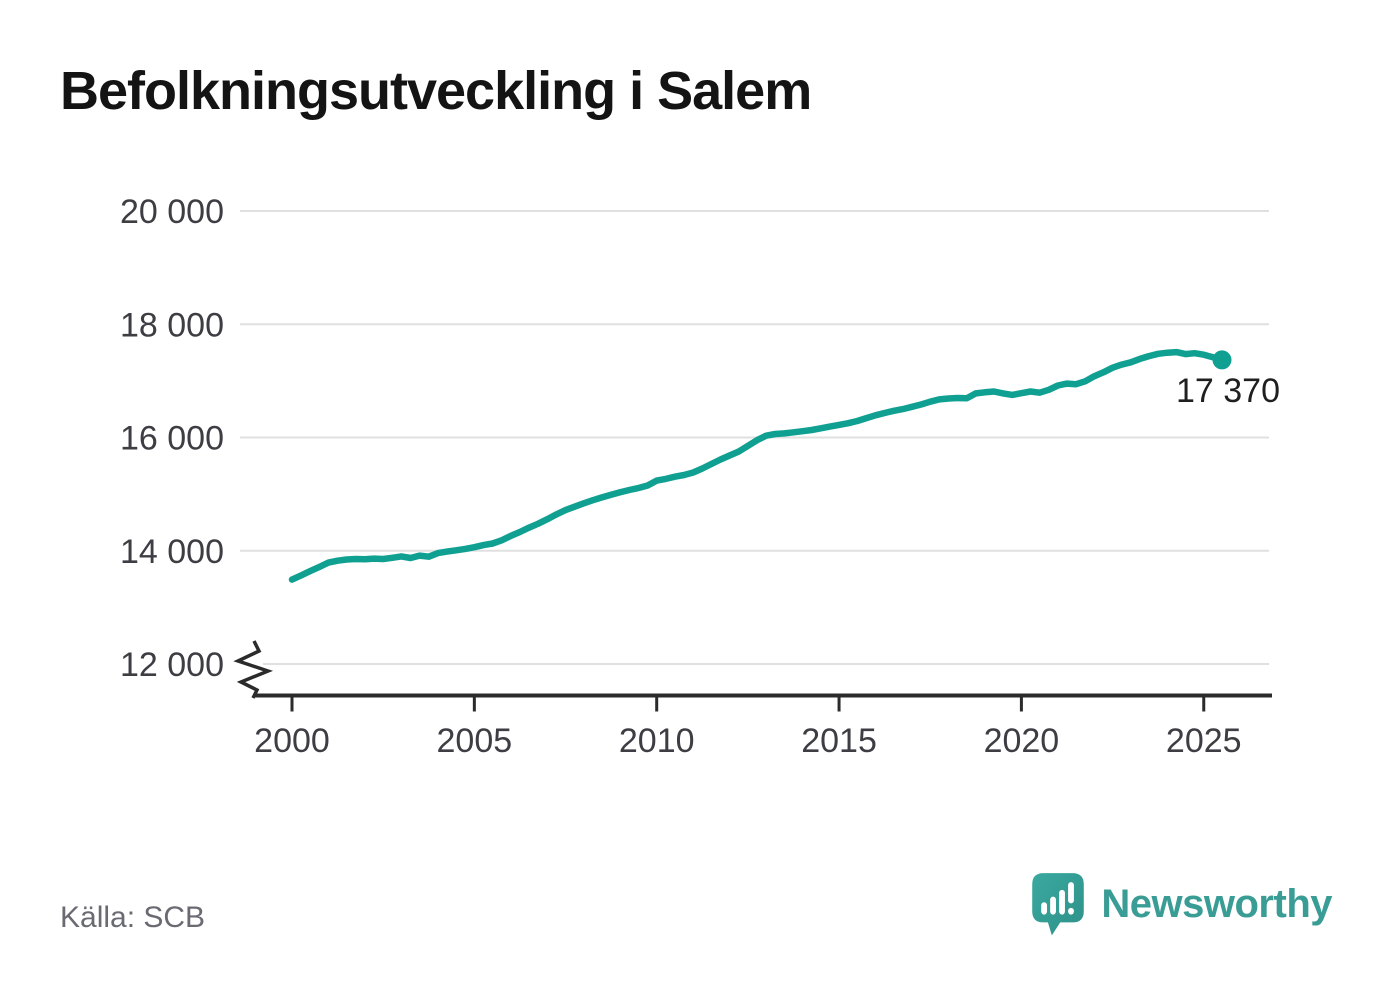 The image size is (1382, 999). I want to click on newsworthy-speech-bubble-icon, so click(1058, 904).